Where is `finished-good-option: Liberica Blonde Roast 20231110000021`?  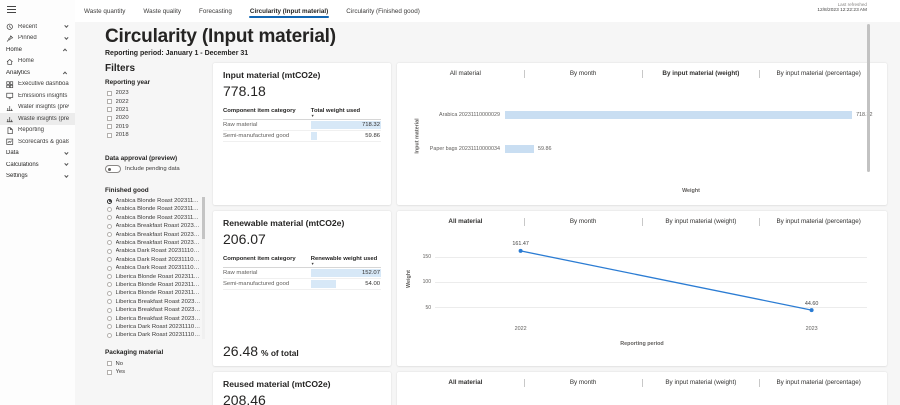 finished-good-option: Liberica Blonde Roast 20231110000021 is located at coordinates (153, 276).